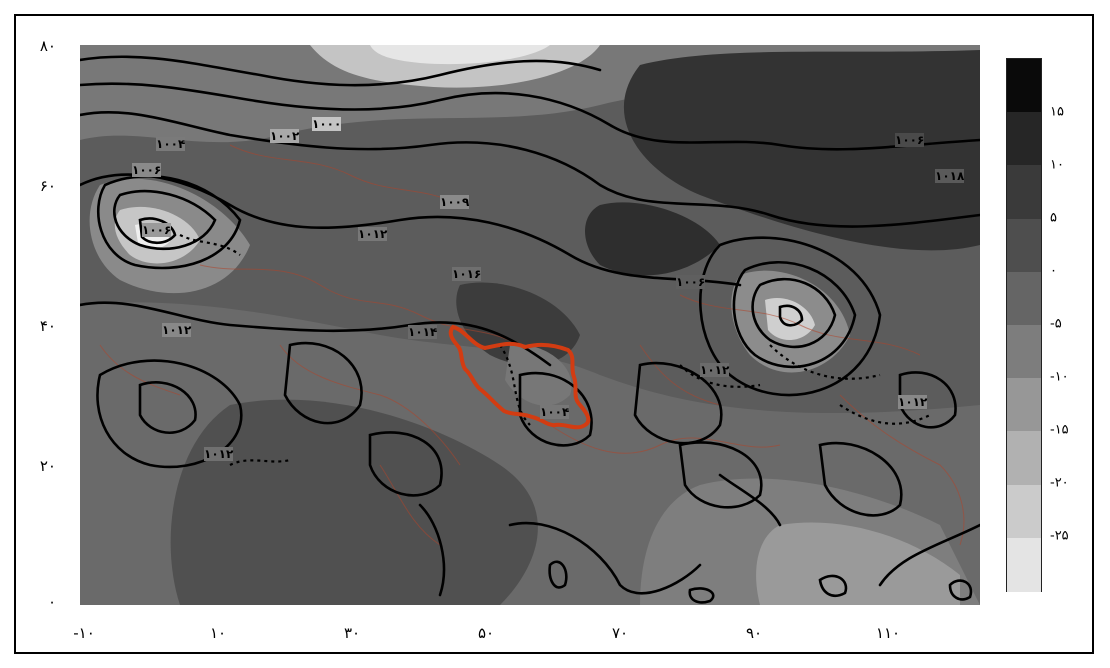  I want to click on x-axis-label: ۱۱۰, so click(888, 633).